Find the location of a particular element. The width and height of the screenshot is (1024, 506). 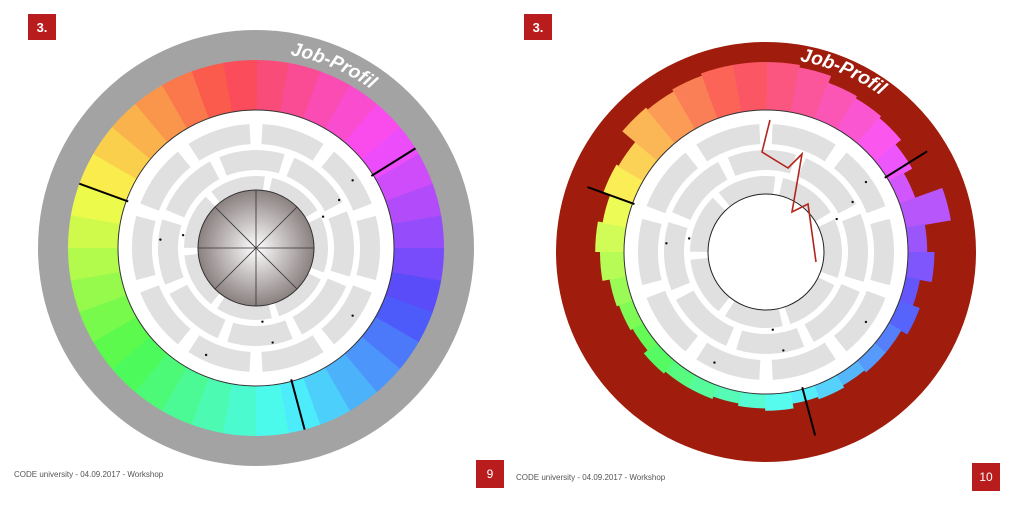

center-circle is located at coordinates (766, 252).